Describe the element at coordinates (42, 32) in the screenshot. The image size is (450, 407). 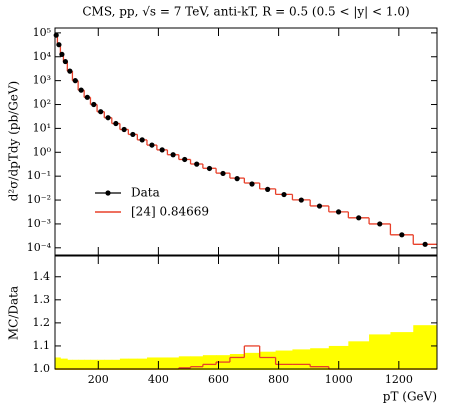
I see `y-tick-label: 10⁵` at that location.